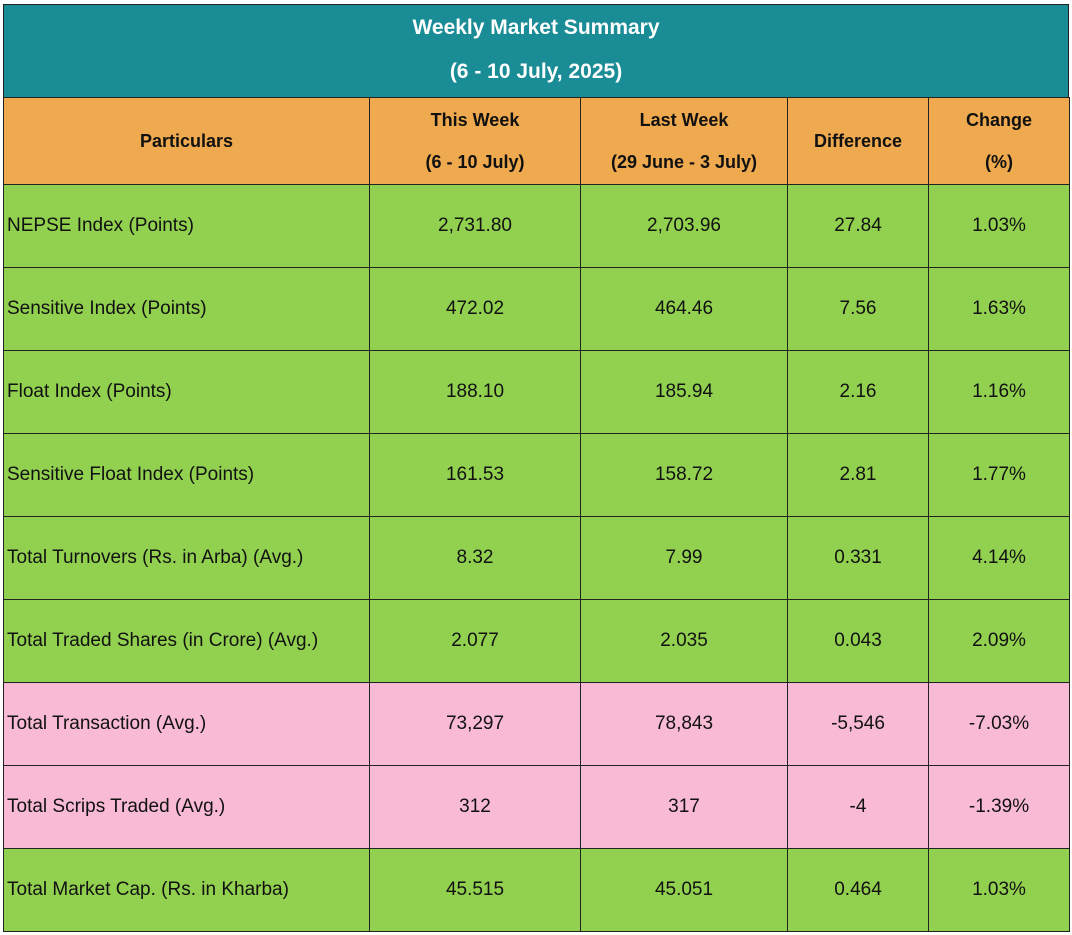 This screenshot has height=935, width=1072. What do you see at coordinates (684, 807) in the screenshot?
I see `cell-last-week: 317` at bounding box center [684, 807].